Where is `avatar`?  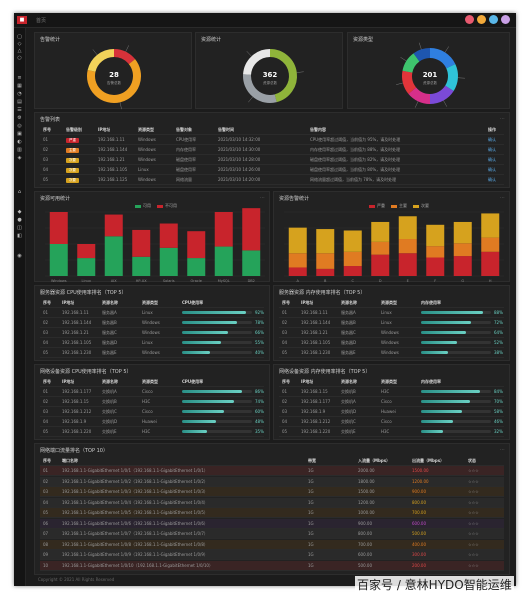 avatar is located at coordinates (505, 19).